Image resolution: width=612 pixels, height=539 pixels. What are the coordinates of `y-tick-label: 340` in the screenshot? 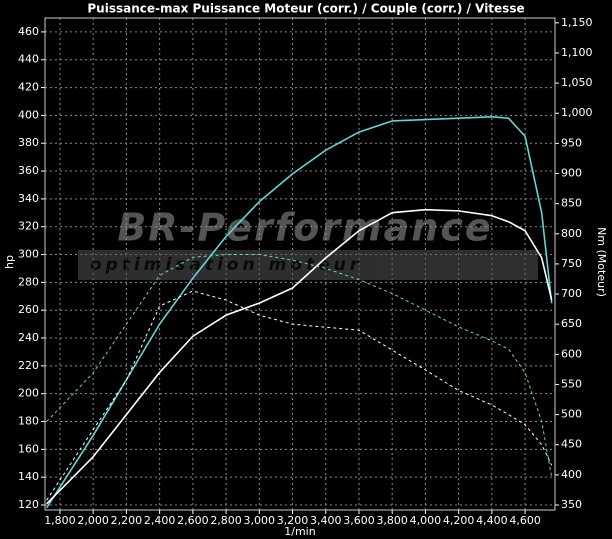 It's located at (28, 198).